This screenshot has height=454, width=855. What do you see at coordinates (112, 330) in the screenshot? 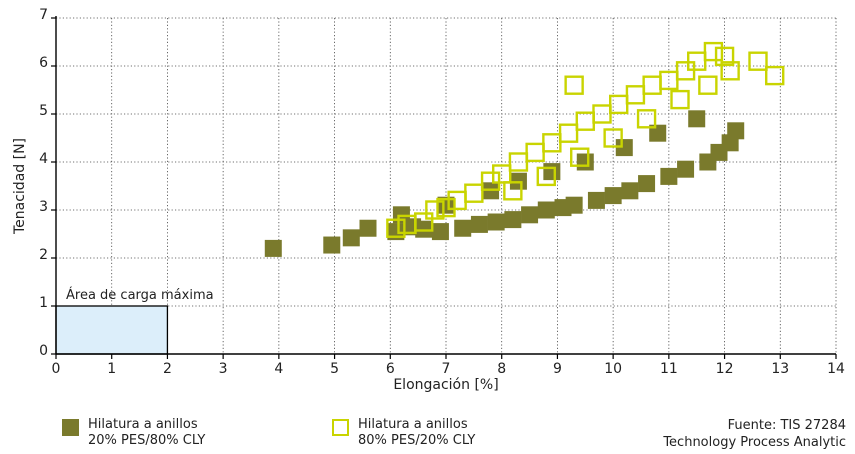
I see `max-load-area-rect` at bounding box center [112, 330].